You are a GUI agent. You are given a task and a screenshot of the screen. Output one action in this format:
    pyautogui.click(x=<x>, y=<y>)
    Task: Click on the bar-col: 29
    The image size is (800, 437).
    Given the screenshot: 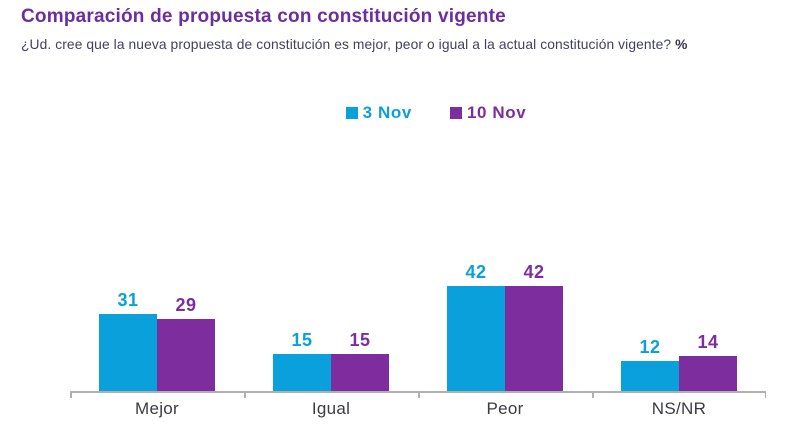 What is the action you would take?
    pyautogui.click(x=186, y=342)
    